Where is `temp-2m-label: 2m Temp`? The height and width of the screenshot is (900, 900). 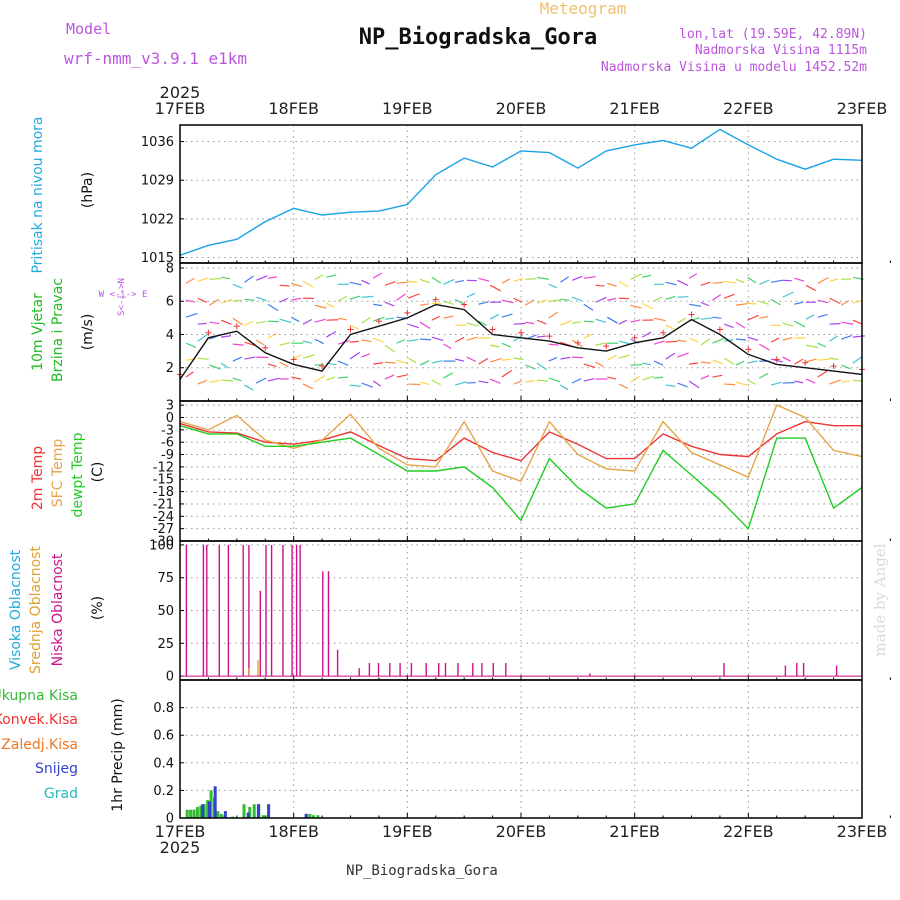
temp-2m-label: 2m Temp is located at coordinates (38, 478).